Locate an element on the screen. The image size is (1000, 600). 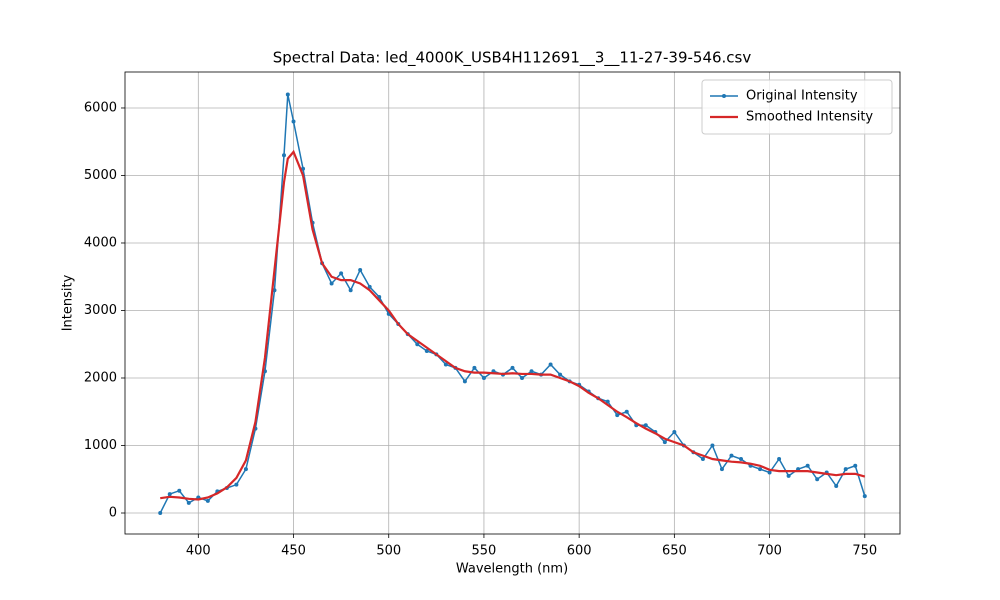
legend: Original Intensity Smoothed Intensity is located at coordinates (797, 107).